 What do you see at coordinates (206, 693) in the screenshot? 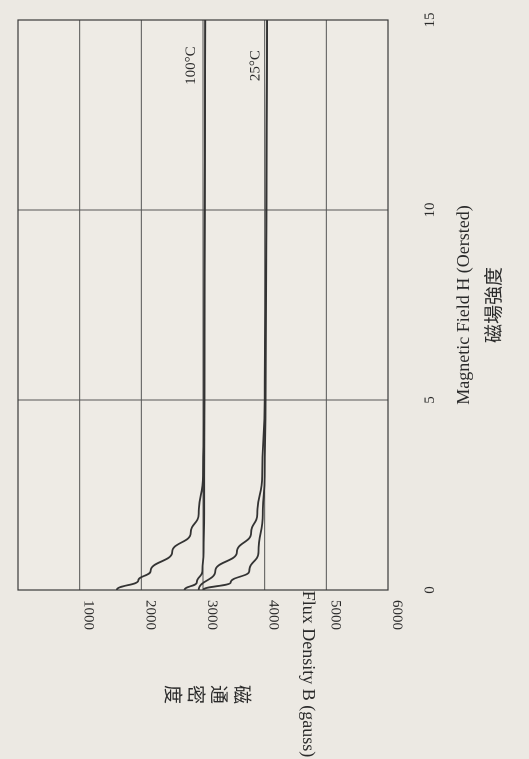
I see `y-axis-title-cjk: 磁通密度` at bounding box center [206, 693].